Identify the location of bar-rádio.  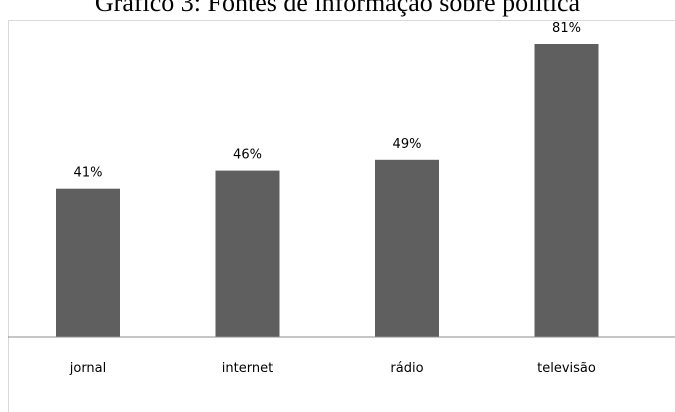
(407, 248).